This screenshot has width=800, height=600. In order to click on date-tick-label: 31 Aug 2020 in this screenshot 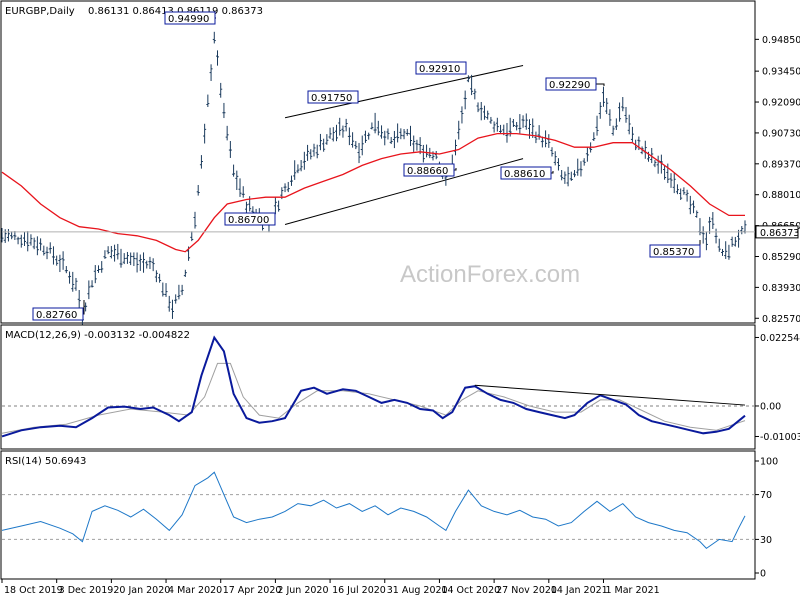, I will do `click(417, 590)`.